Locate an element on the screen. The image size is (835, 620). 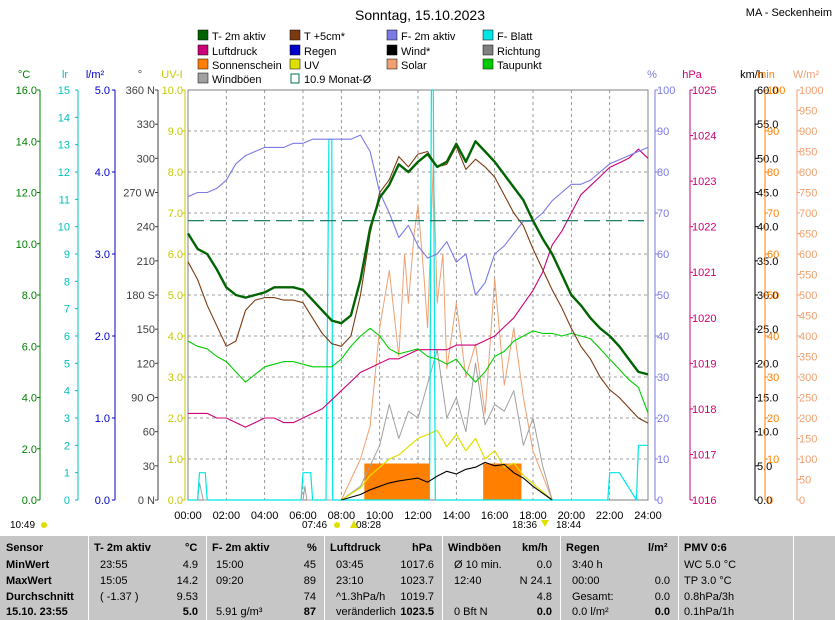
kmh-tick-label: 50.0 is located at coordinates (767, 159).